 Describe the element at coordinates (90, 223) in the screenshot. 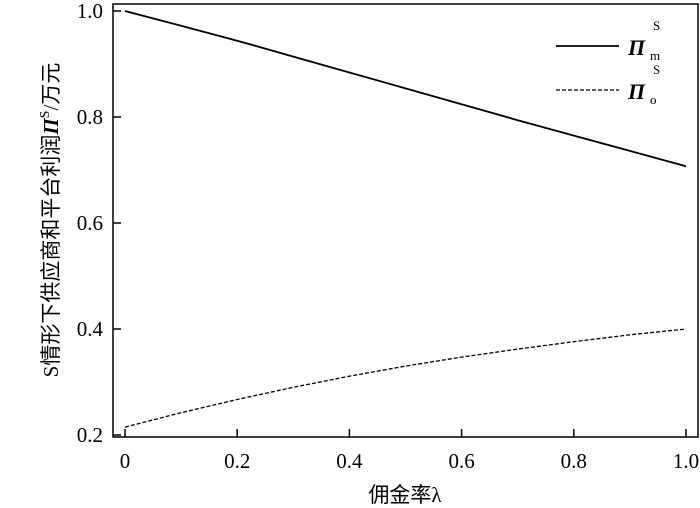

I see `y-tick-label: 0.6` at that location.